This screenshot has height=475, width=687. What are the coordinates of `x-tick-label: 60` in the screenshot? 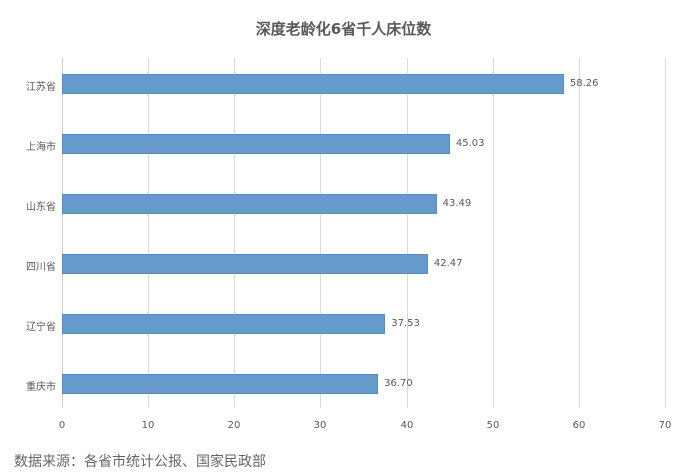 It's located at (579, 425).